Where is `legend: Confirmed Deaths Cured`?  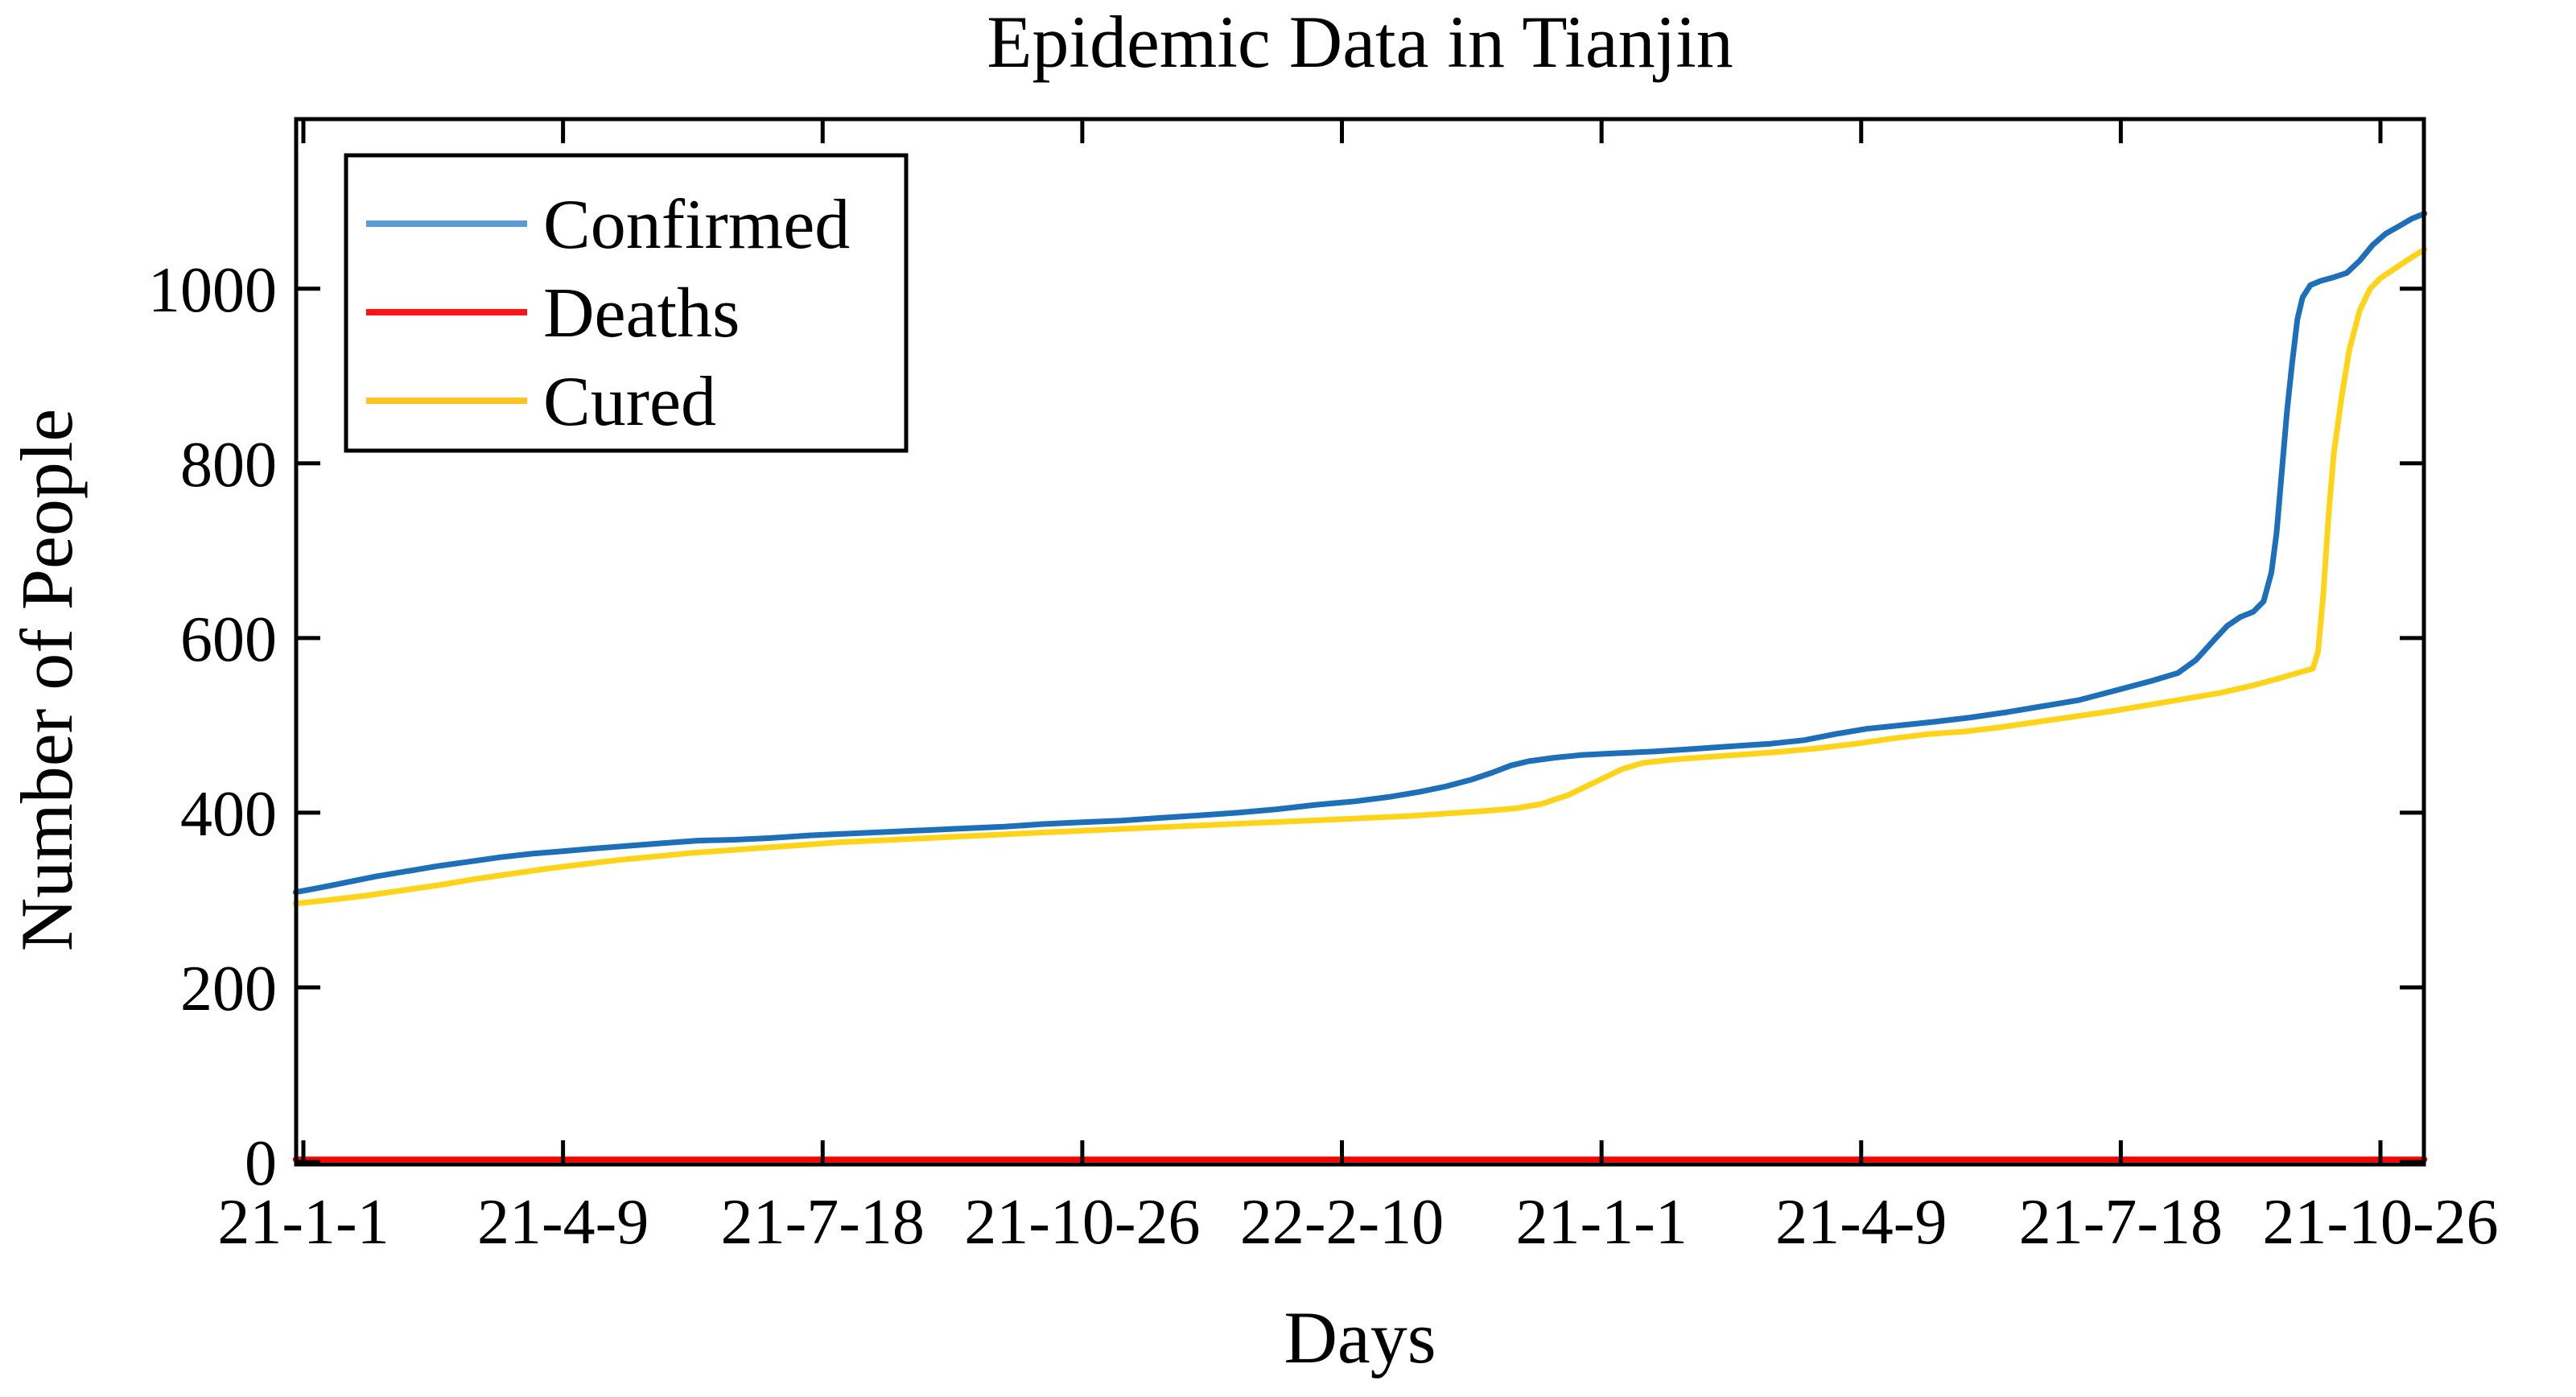
legend: Confirmed Deaths Cured is located at coordinates (626, 303).